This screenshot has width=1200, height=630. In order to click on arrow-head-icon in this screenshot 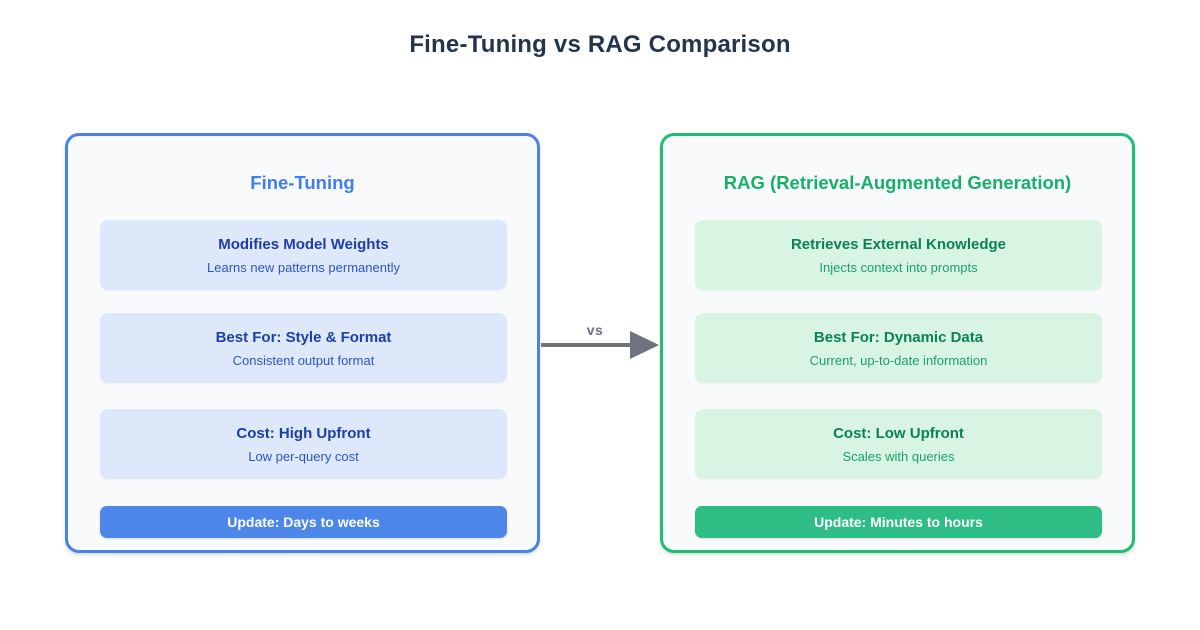, I will do `click(644, 345)`.